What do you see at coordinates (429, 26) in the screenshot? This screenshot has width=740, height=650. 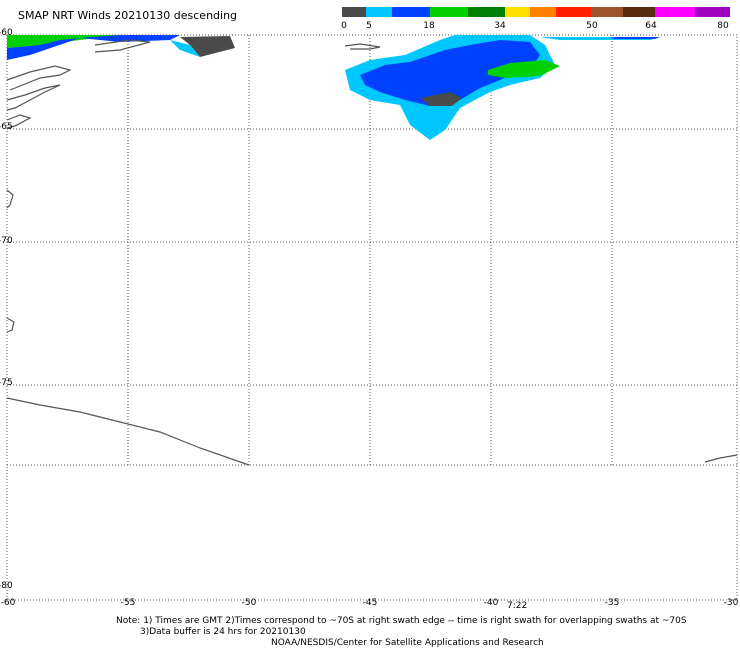 I see `colorbar-tick: 18` at bounding box center [429, 26].